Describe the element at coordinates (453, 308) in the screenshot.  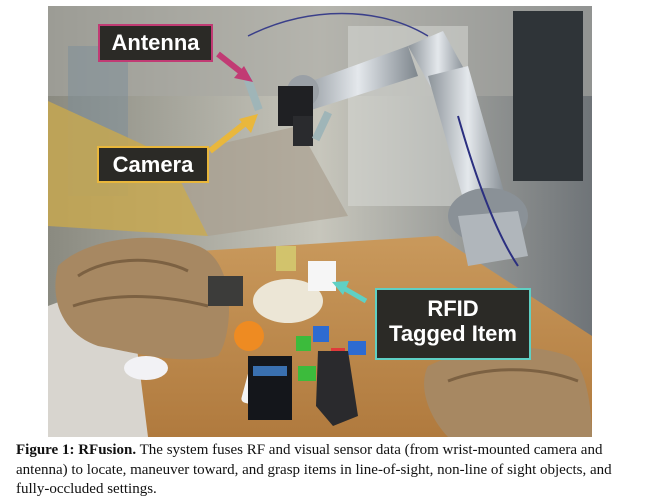
I see `rfid-label-line1: RFID` at that location.